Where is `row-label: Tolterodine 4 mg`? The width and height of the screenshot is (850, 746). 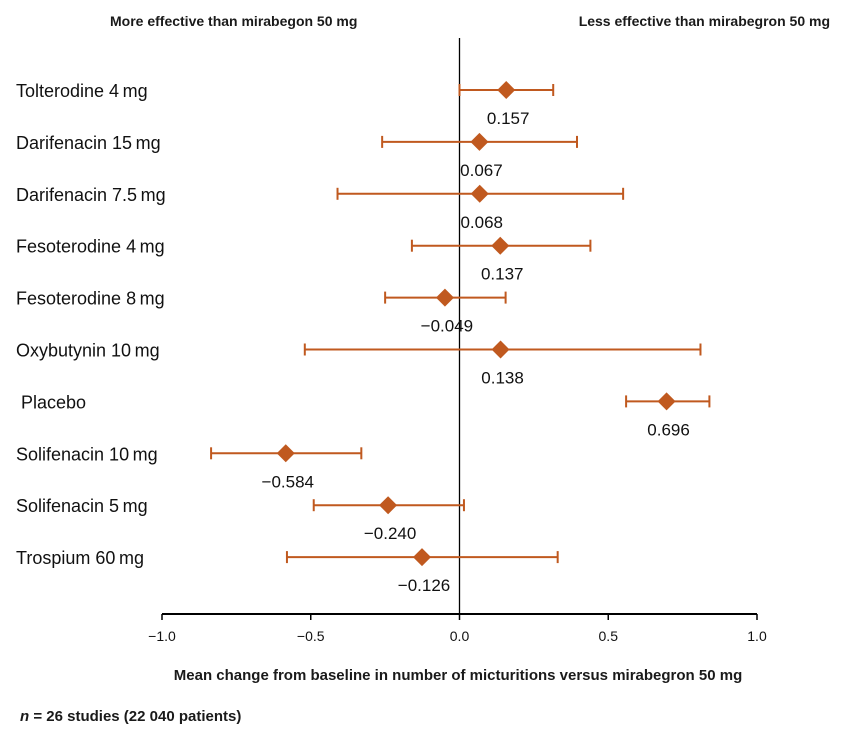
row-label: Tolterodine 4 mg is located at coordinates (82, 91).